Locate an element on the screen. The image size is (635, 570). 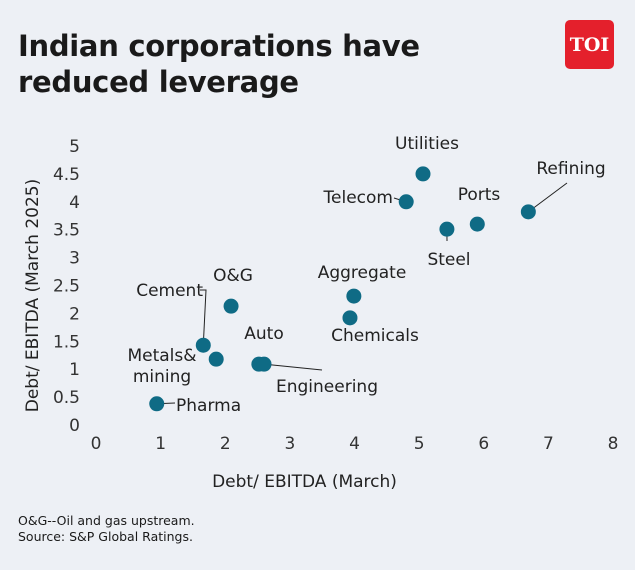
point-label: Telecom is located at coordinates (358, 198).